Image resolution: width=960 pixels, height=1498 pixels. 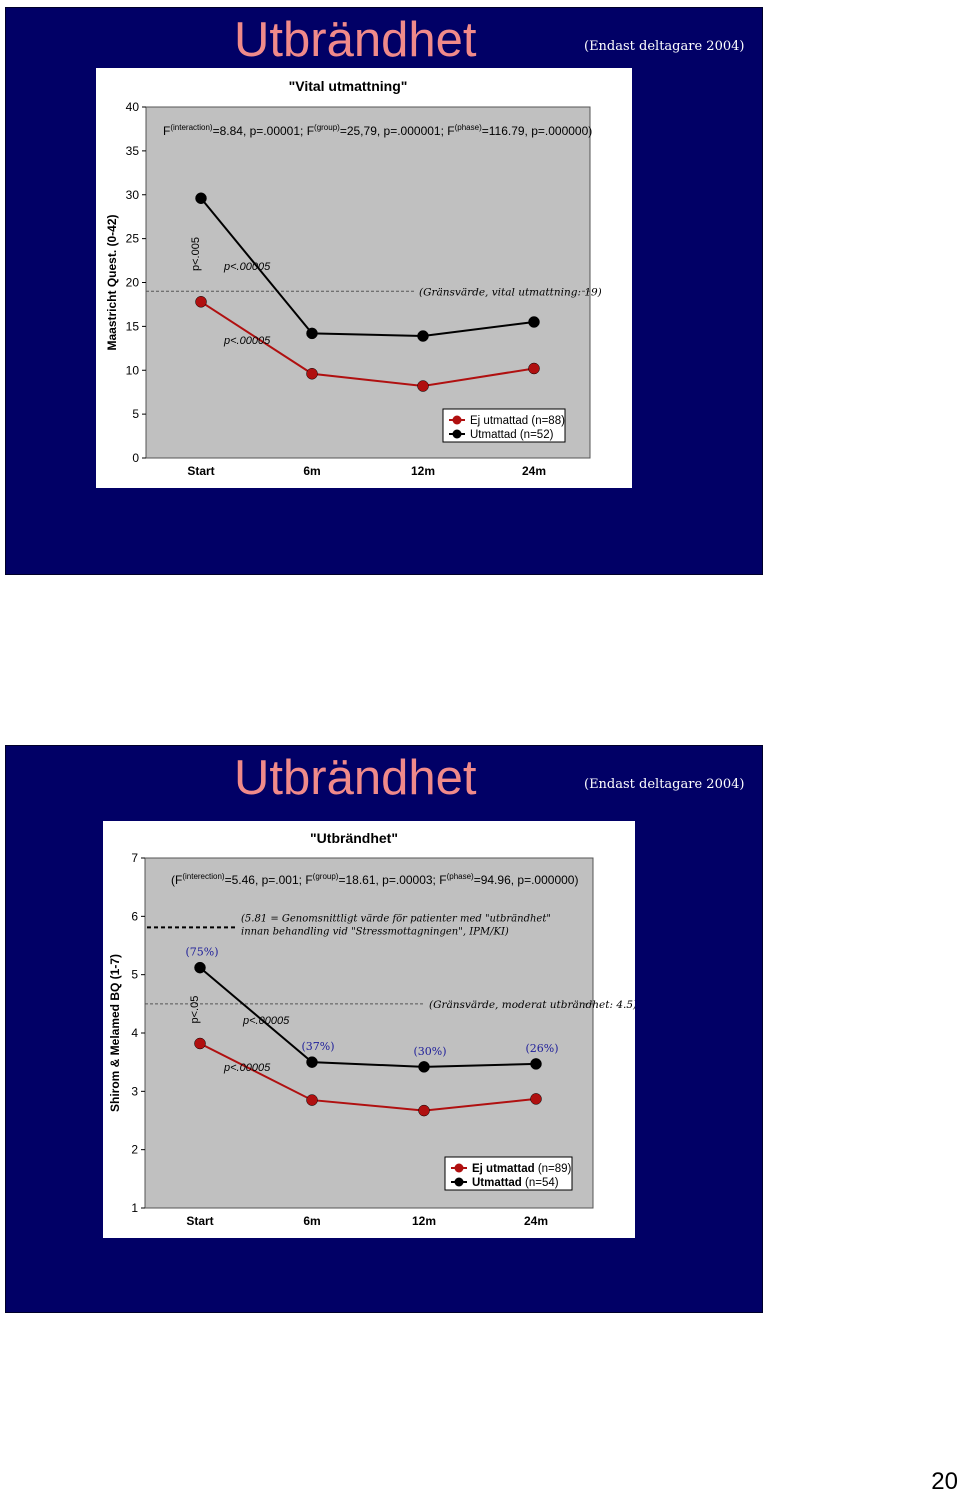 I want to click on y-tick-label: 20, so click(x=133, y=283).